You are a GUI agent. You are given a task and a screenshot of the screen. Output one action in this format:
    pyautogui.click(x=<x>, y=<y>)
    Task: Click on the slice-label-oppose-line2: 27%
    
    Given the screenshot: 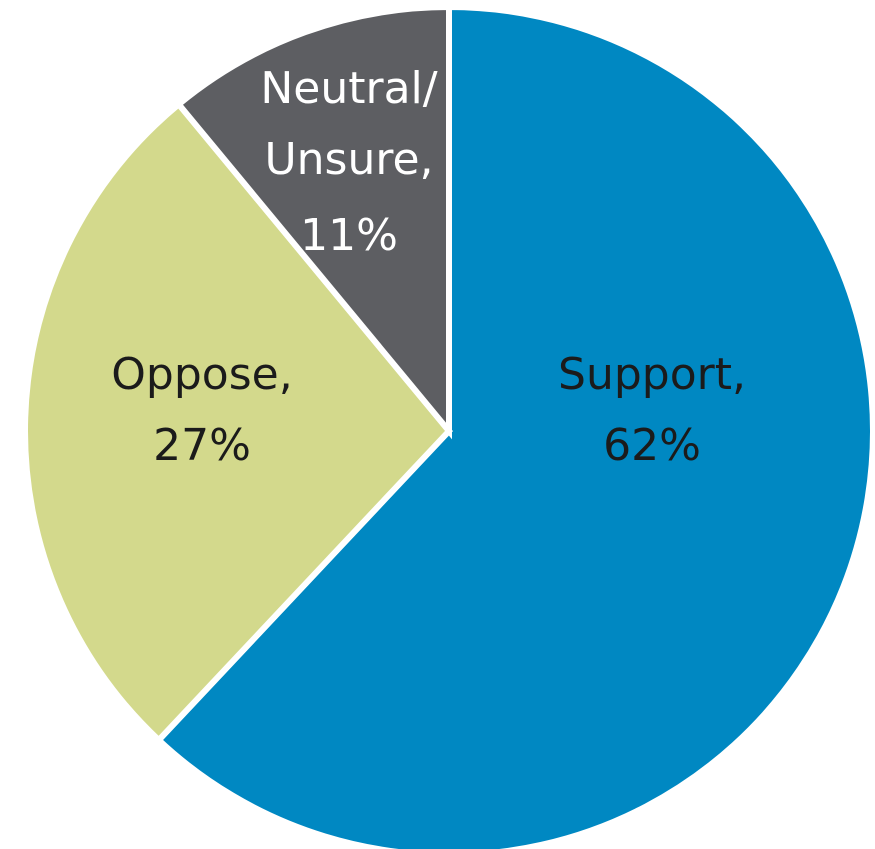 What is the action you would take?
    pyautogui.click(x=202, y=445)
    